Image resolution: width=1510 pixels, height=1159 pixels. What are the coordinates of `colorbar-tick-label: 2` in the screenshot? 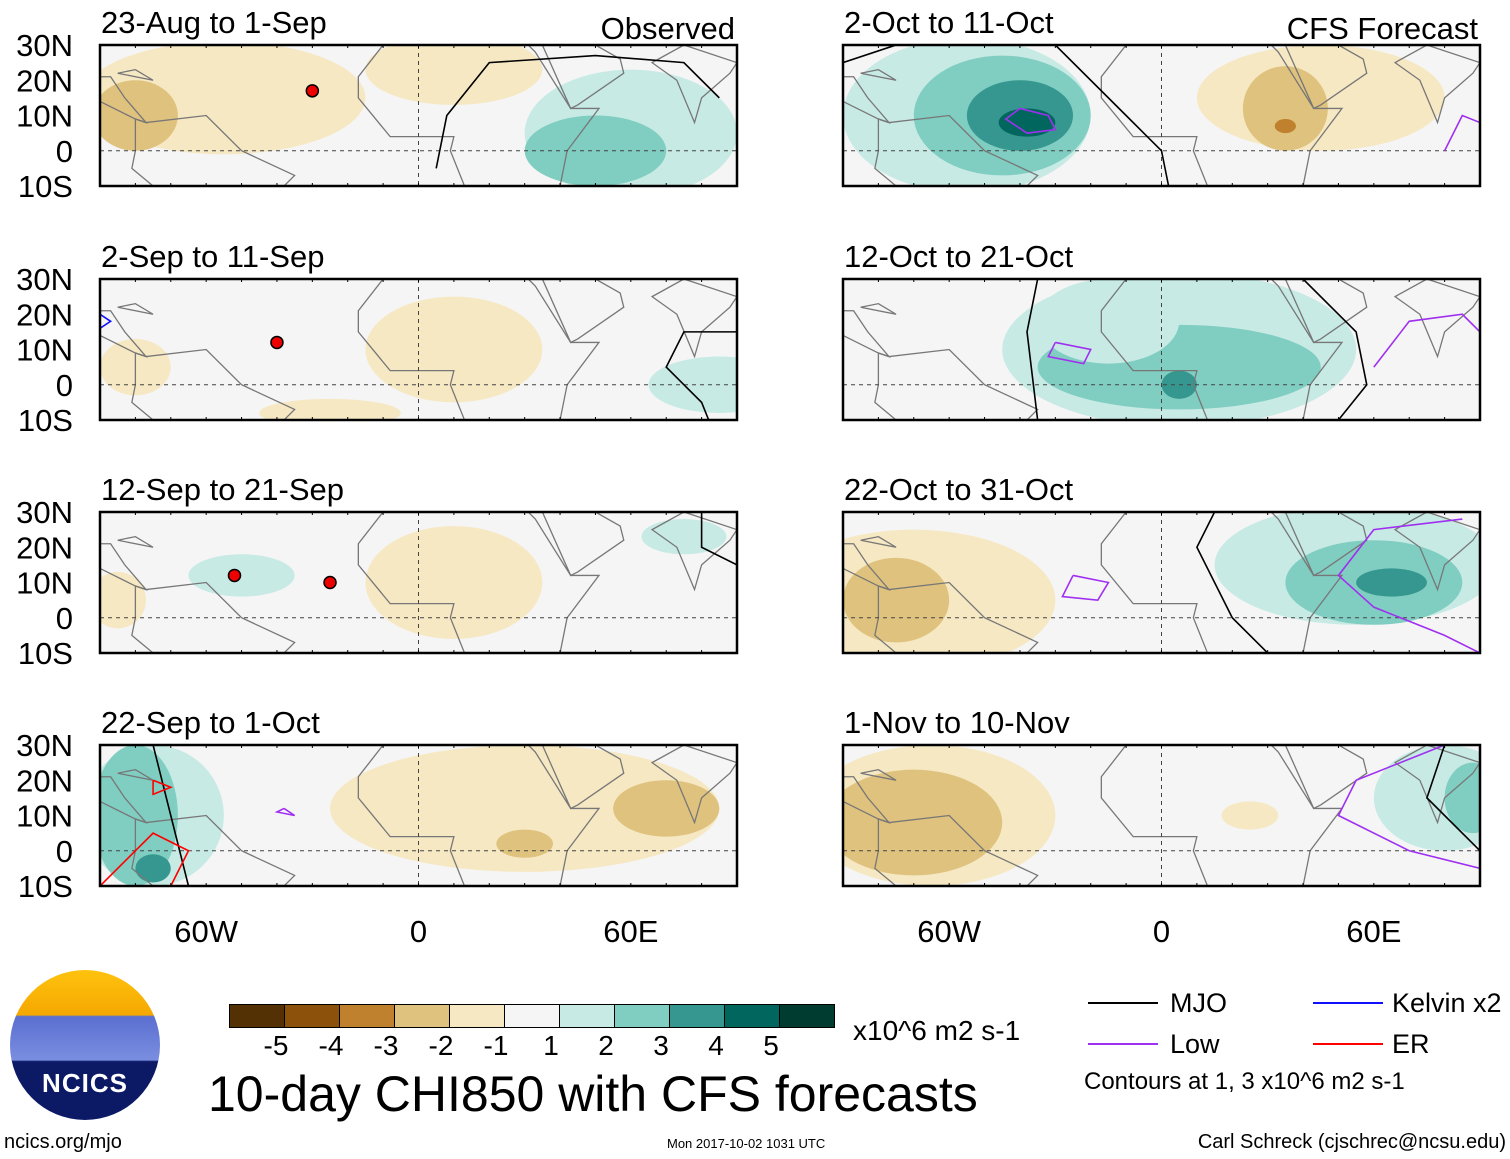 It's located at (606, 1045).